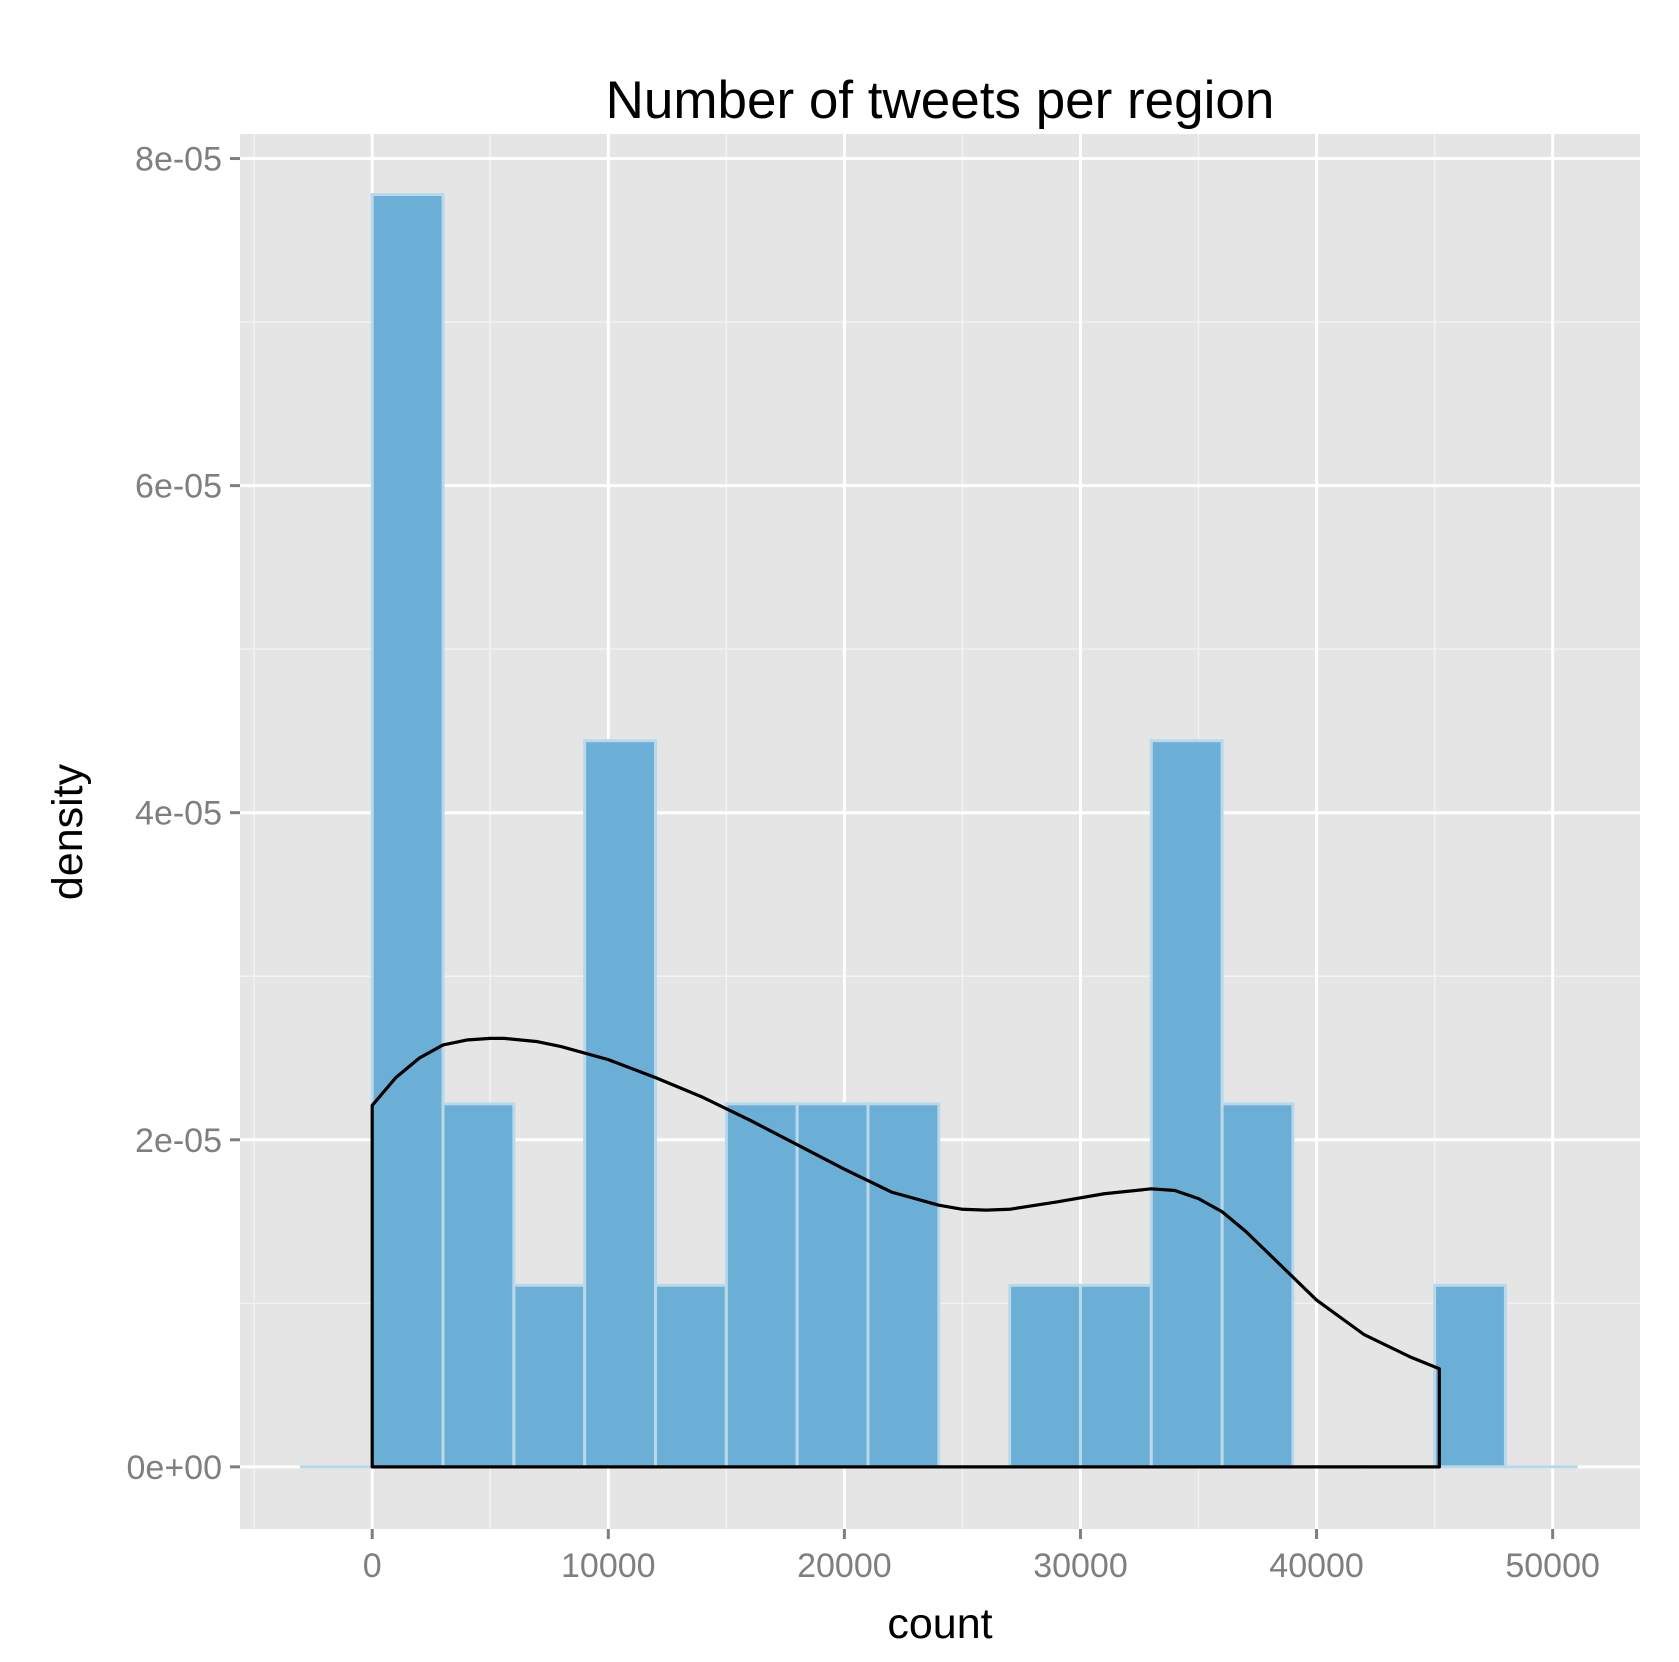 The image size is (1679, 1662). What do you see at coordinates (178, 487) in the screenshot?
I see `y-tick-label: 6e-05` at bounding box center [178, 487].